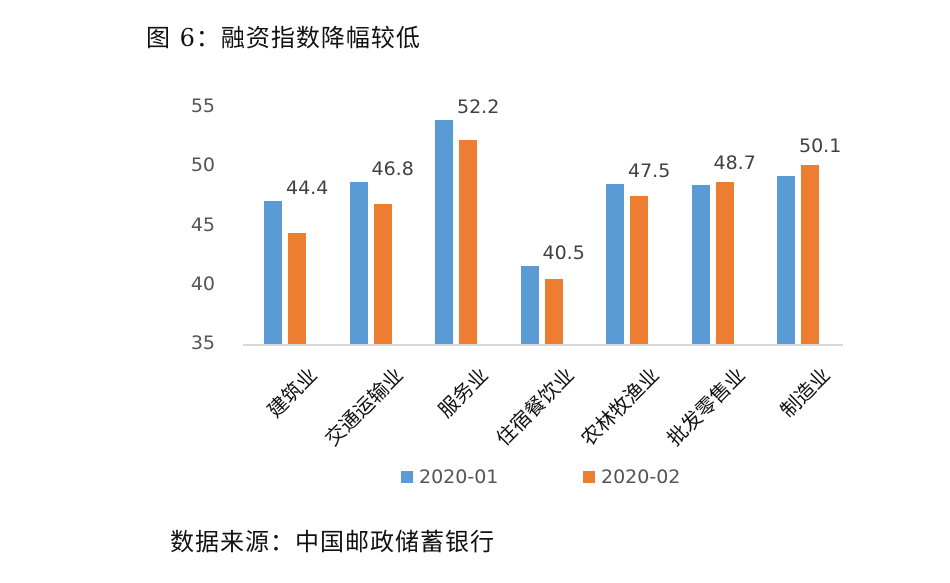  Describe the element at coordinates (534, 406) in the screenshot. I see `x-category-label: 住宿餐饮业` at that location.